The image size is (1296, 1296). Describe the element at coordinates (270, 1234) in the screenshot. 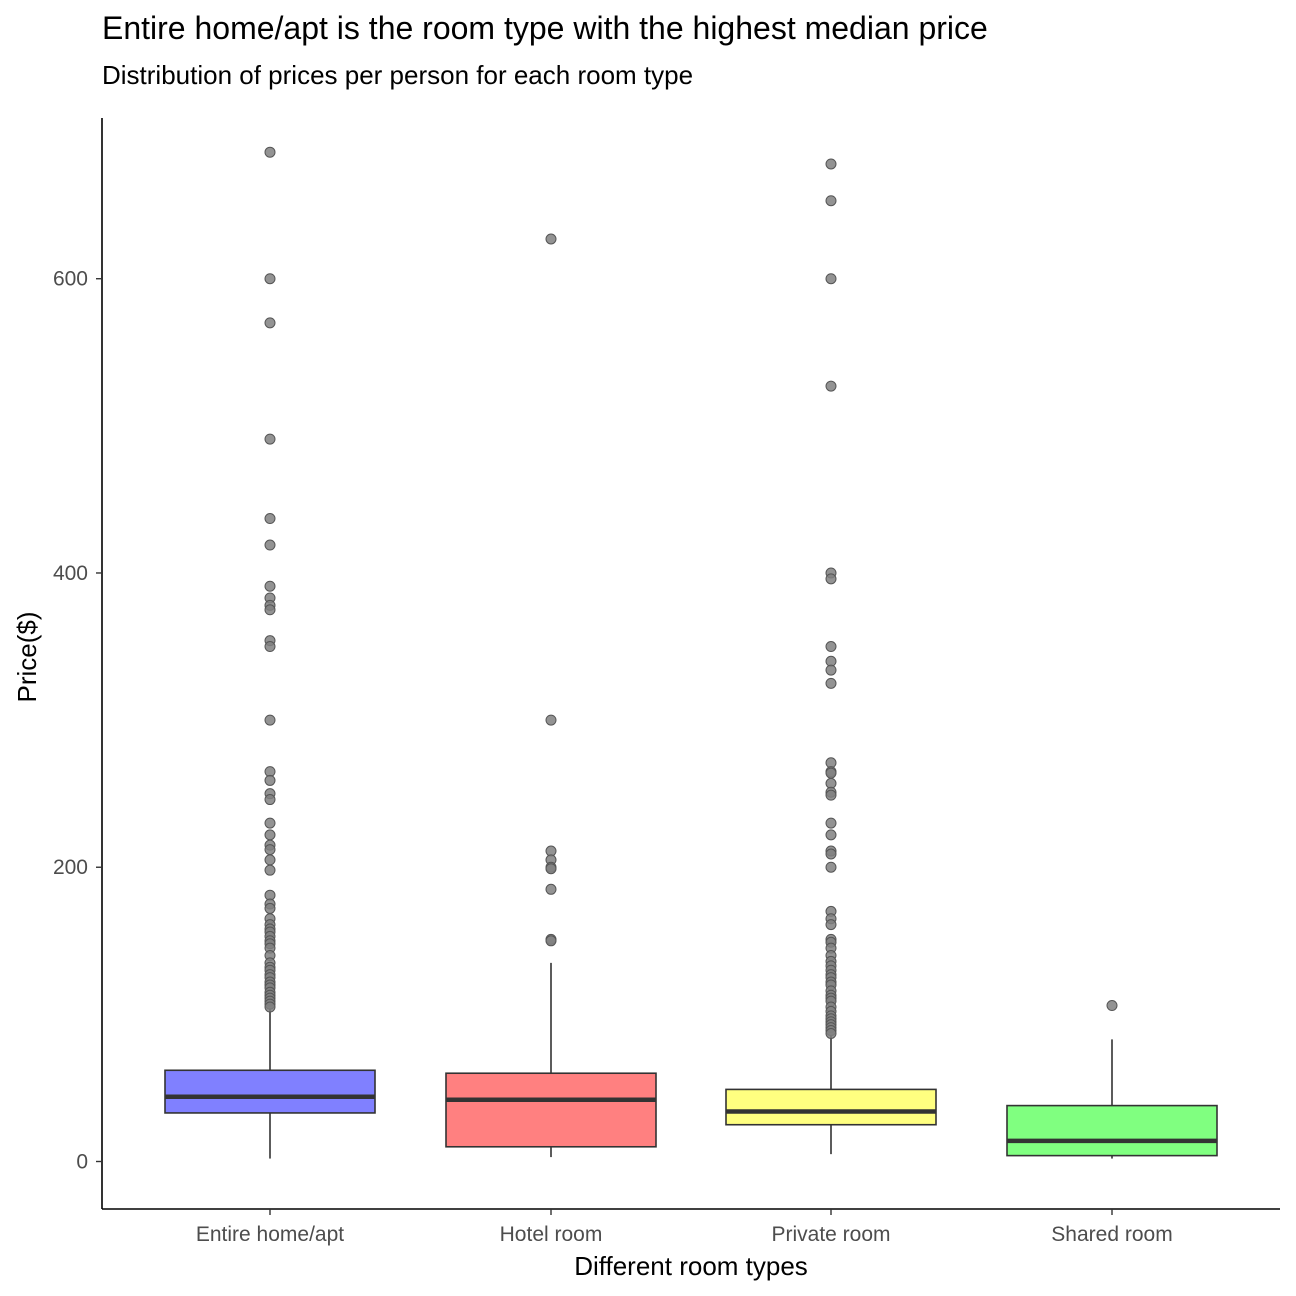

I see `x-tick-label: Entire home/apt` at that location.